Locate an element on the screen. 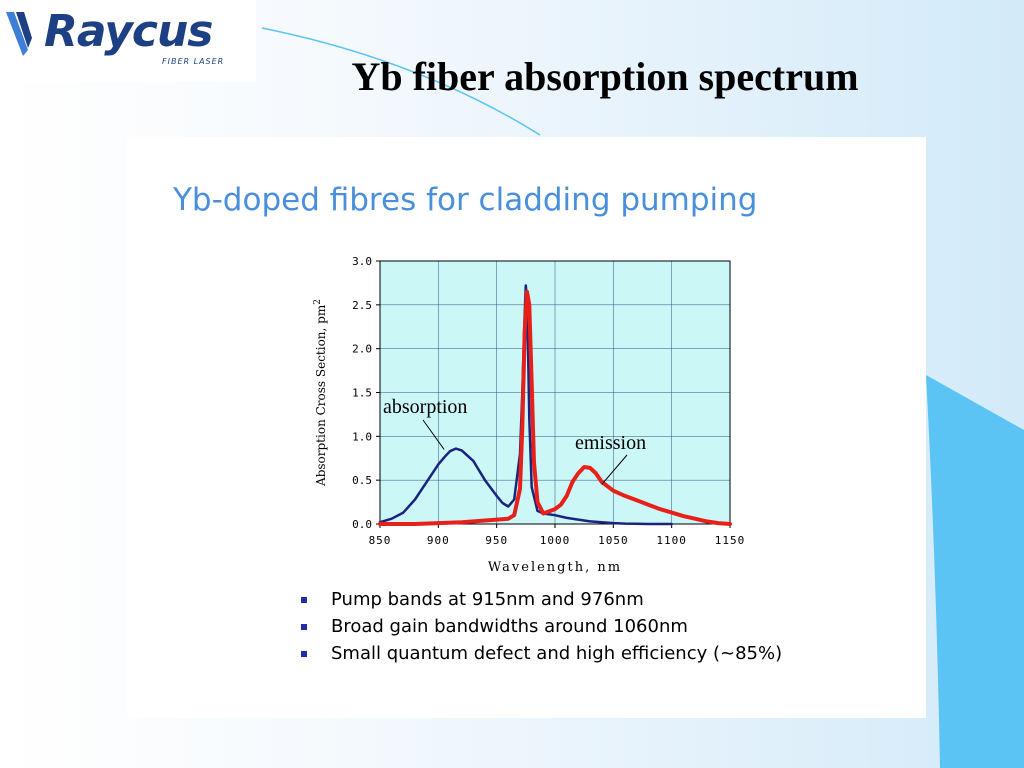 The height and width of the screenshot is (768, 1024). y-tick-label: 1.0 is located at coordinates (362, 436).